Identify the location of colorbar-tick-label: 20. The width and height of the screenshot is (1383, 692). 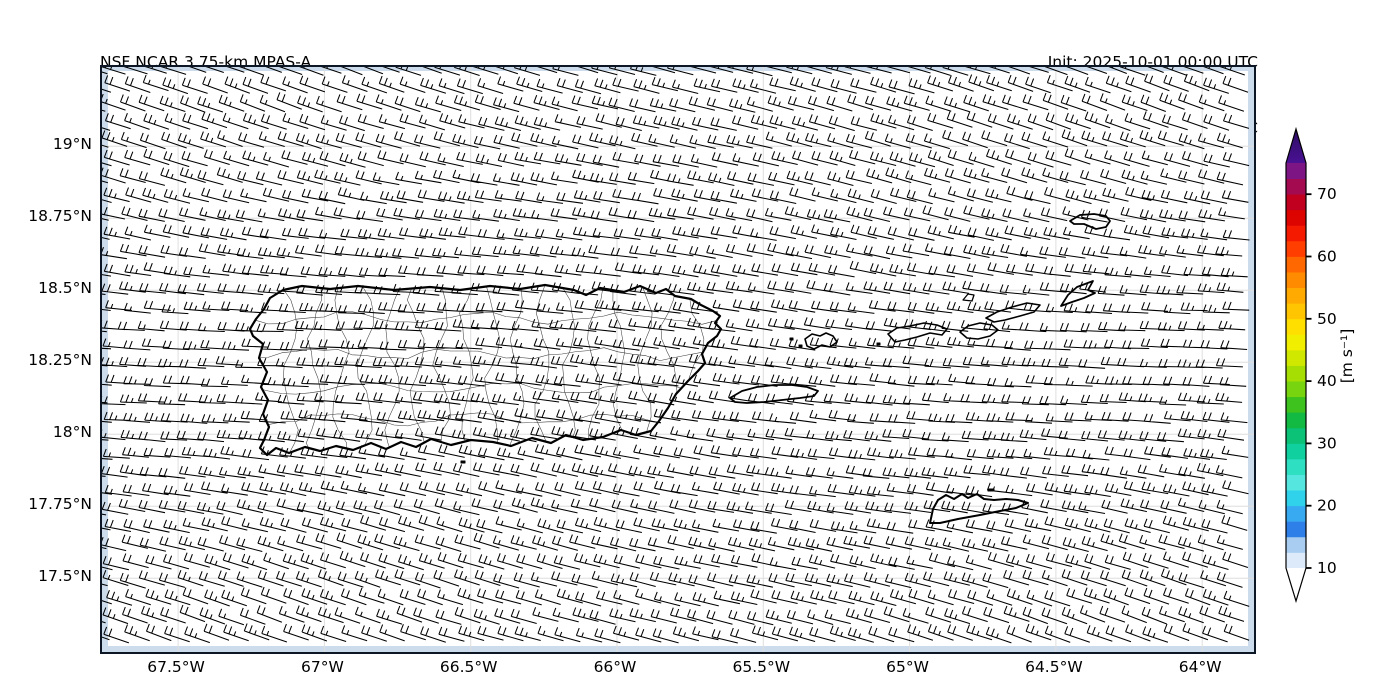
(1327, 506).